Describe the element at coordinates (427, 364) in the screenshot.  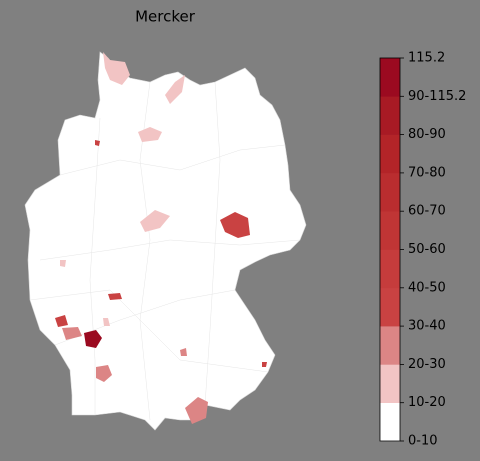
I see `colorbar-tick-label: 20-30` at that location.